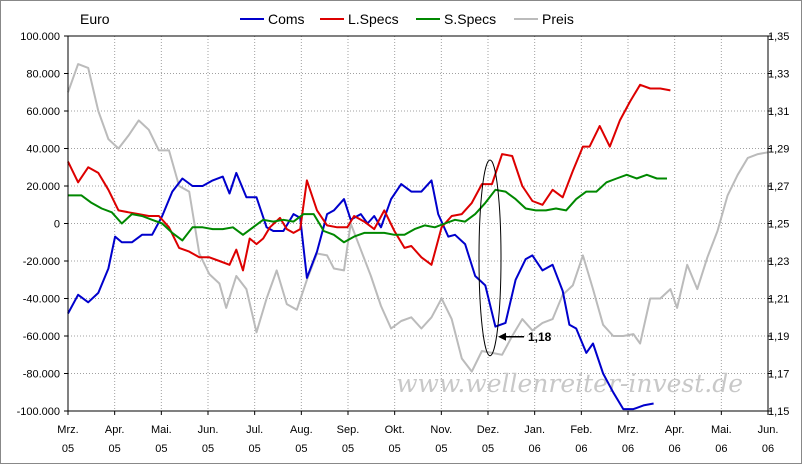  Describe the element at coordinates (778, 187) in the screenshot. I see `right-tick-label: 1,27` at that location.